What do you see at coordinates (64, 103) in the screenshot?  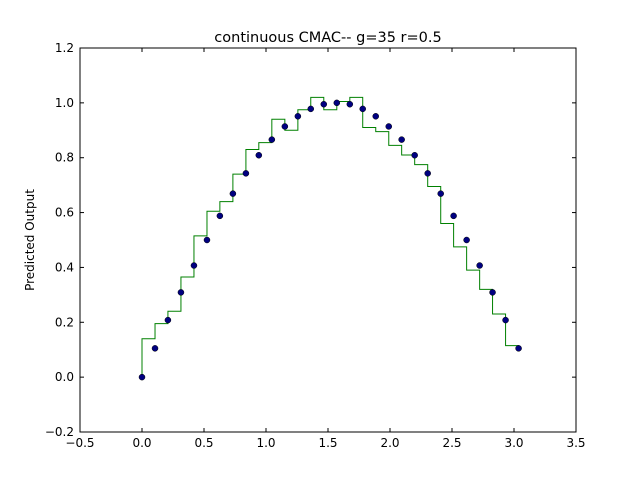 I see `y-tick-label: 1.0` at bounding box center [64, 103].